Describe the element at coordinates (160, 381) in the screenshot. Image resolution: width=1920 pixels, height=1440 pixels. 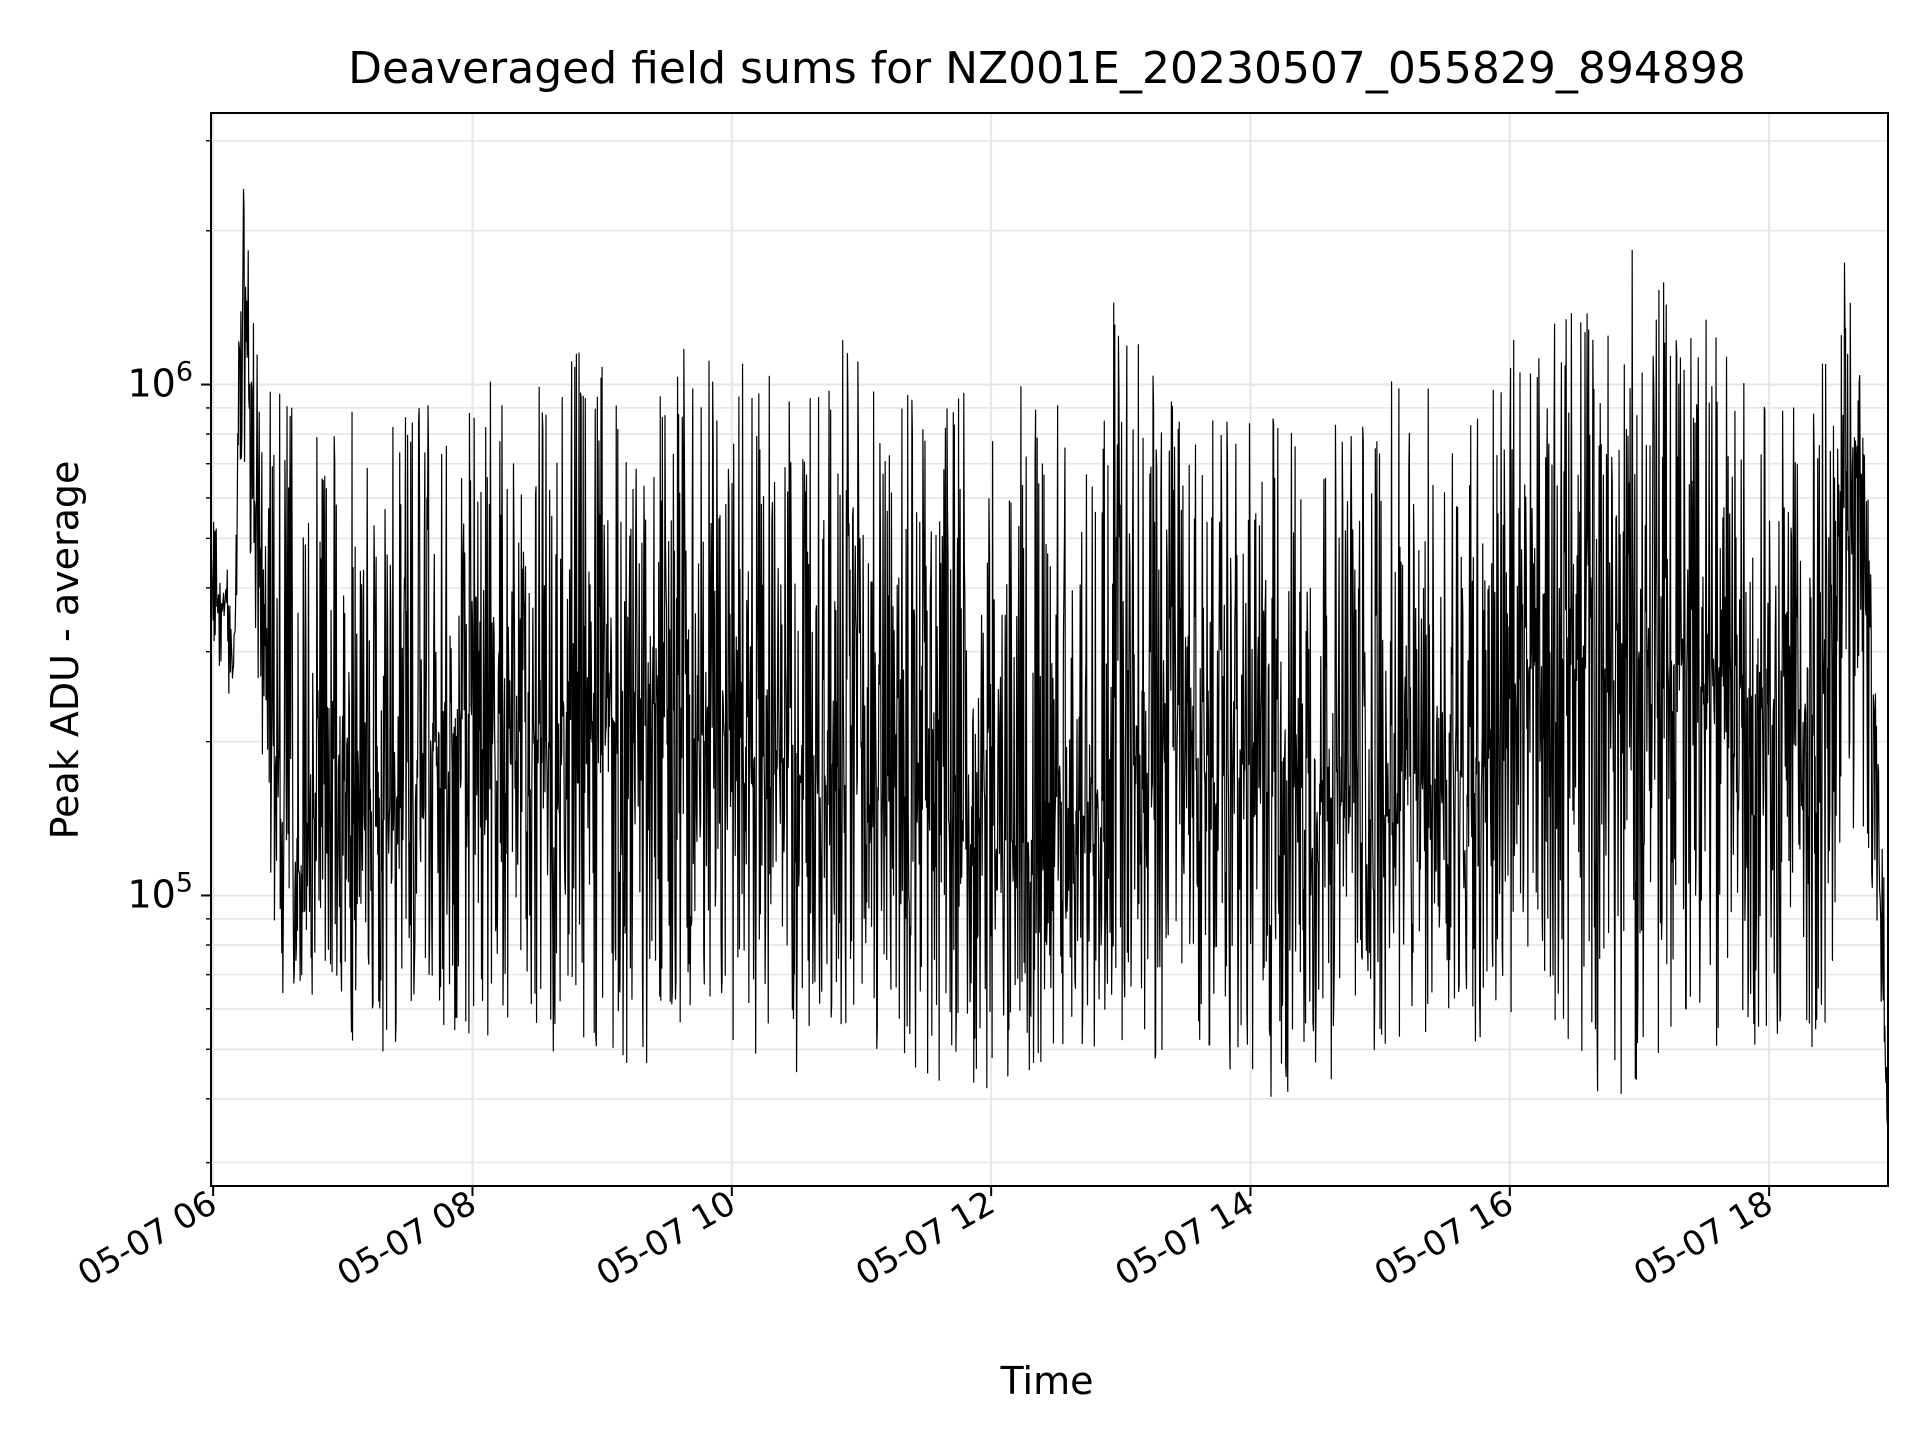
I see `y-tick-label: 106` at that location.